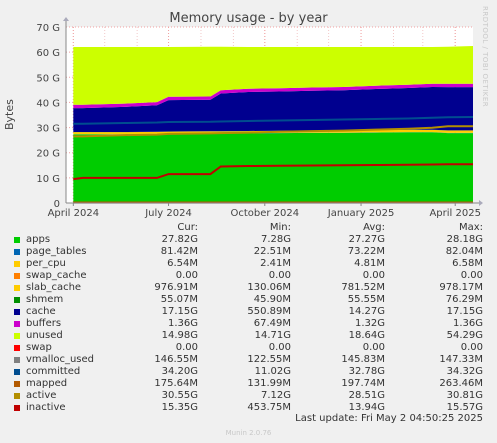 This screenshot has height=443, width=497. Describe the element at coordinates (248, 335) in the screenshot. I see `legend-row-unused: unused 14.98G 14.71G 18.64G 54.29G` at that location.